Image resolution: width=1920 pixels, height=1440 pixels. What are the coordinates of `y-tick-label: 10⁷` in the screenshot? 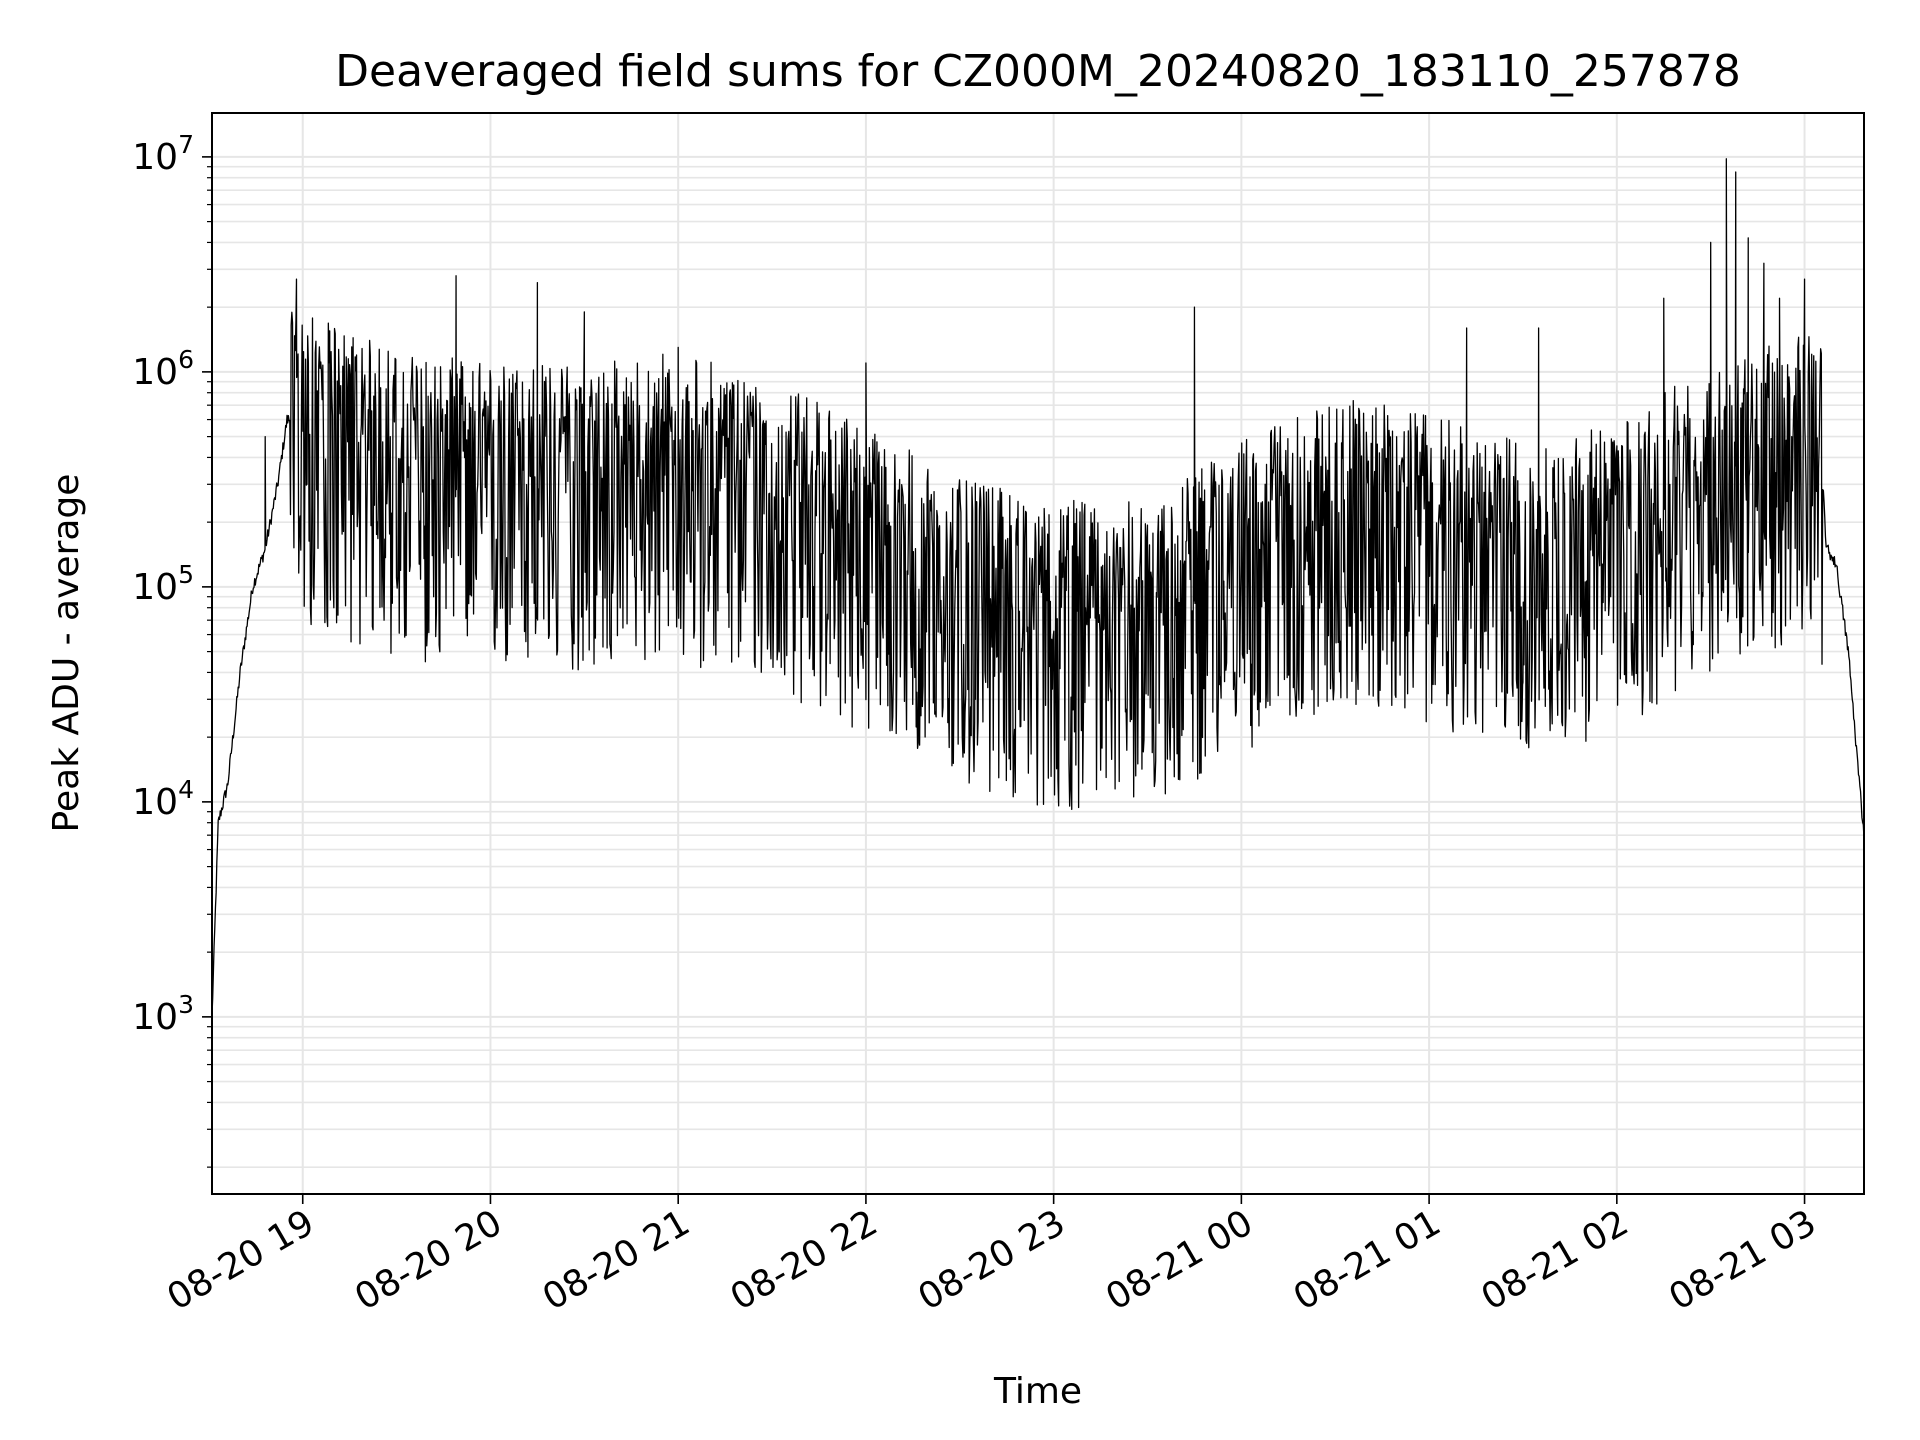 It's located at (163, 154).